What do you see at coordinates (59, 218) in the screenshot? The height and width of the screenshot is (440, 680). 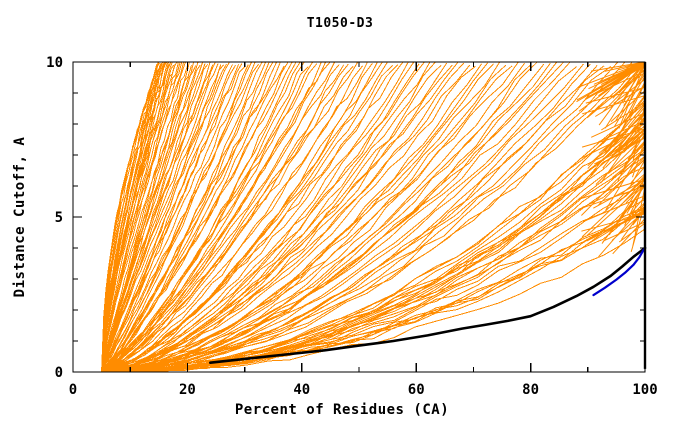 I see `y-tick-label: 5` at bounding box center [59, 218].